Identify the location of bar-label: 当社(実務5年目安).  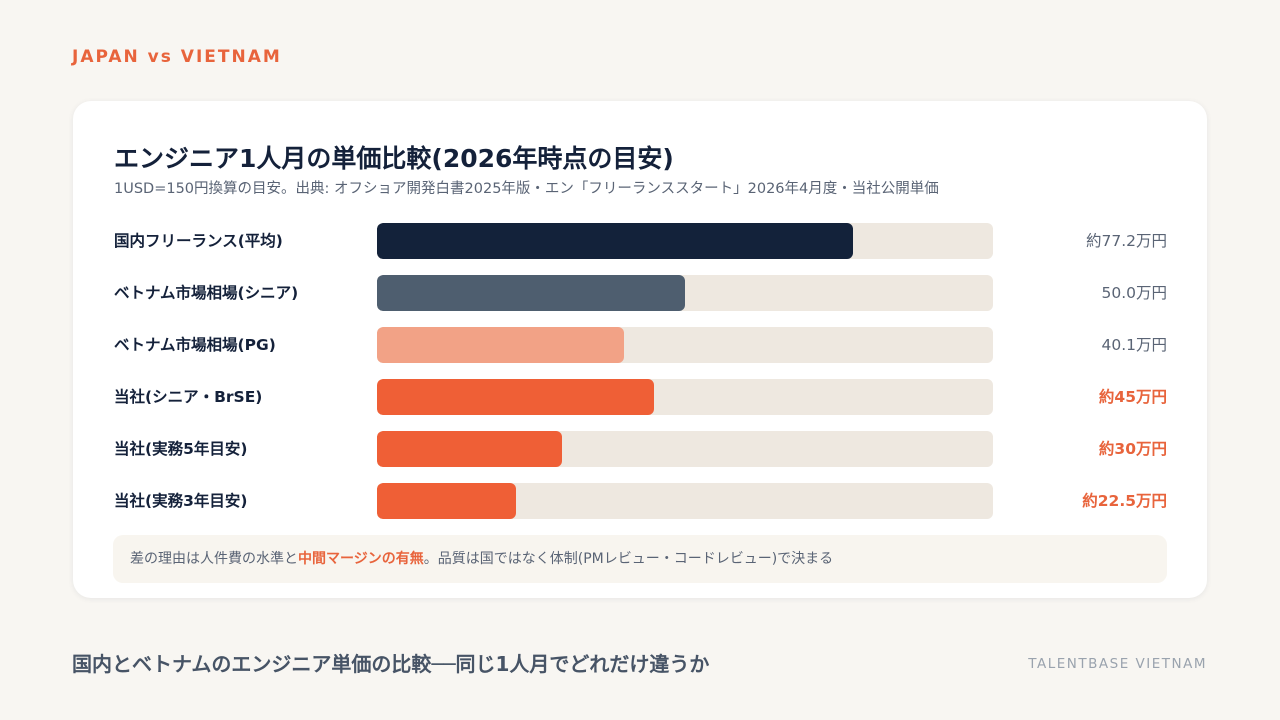
(181, 449).